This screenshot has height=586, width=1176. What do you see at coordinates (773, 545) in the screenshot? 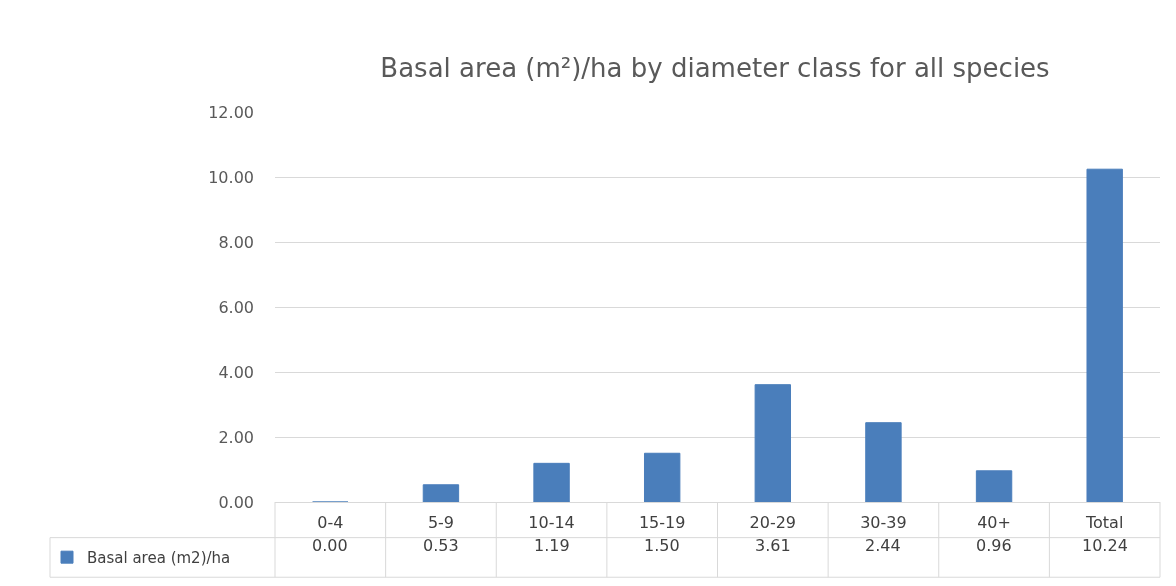
I see `data-label: 3.61` at bounding box center [773, 545].